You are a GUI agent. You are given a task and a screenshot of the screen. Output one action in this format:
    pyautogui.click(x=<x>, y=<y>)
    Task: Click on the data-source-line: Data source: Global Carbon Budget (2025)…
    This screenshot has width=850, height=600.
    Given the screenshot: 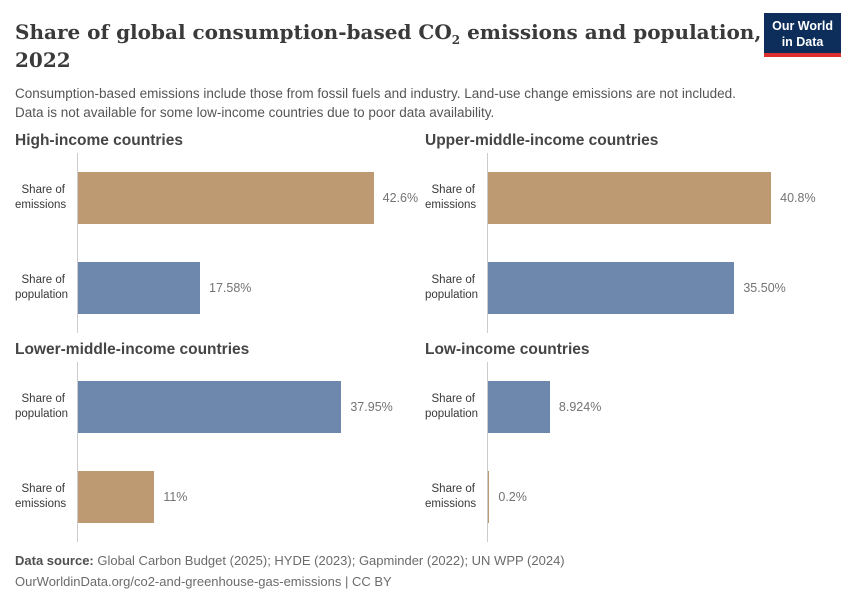 What is the action you would take?
    pyautogui.click(x=425, y=560)
    